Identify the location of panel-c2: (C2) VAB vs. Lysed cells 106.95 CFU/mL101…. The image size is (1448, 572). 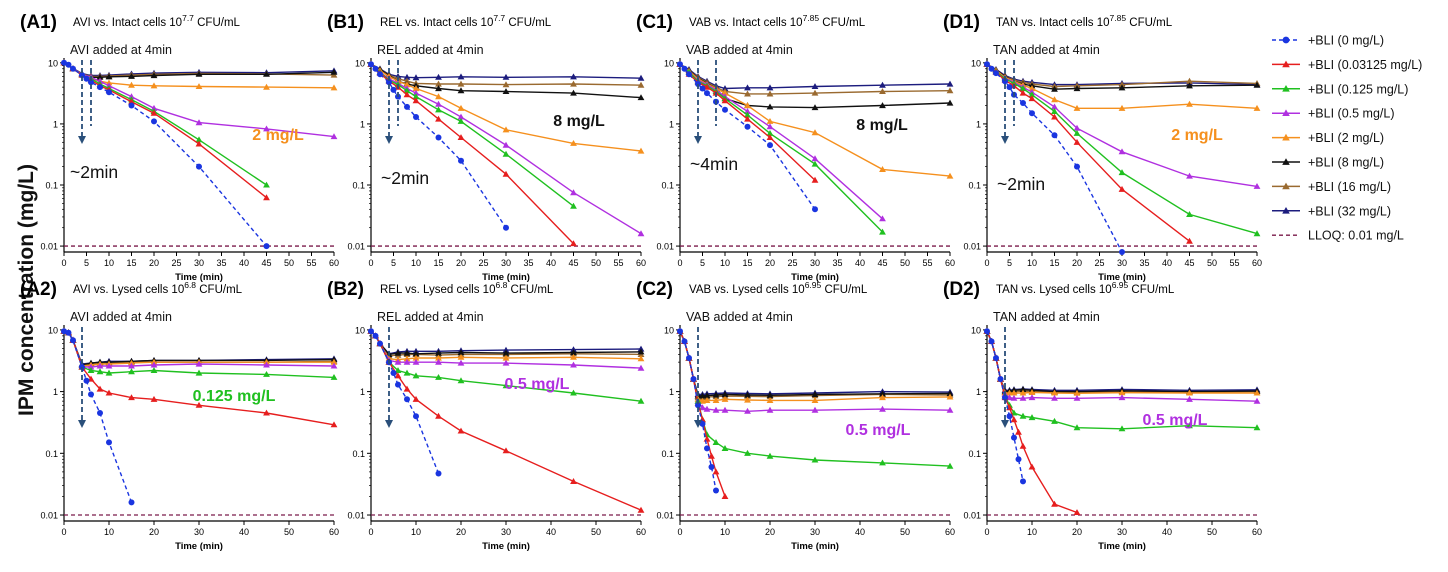
(795, 415).